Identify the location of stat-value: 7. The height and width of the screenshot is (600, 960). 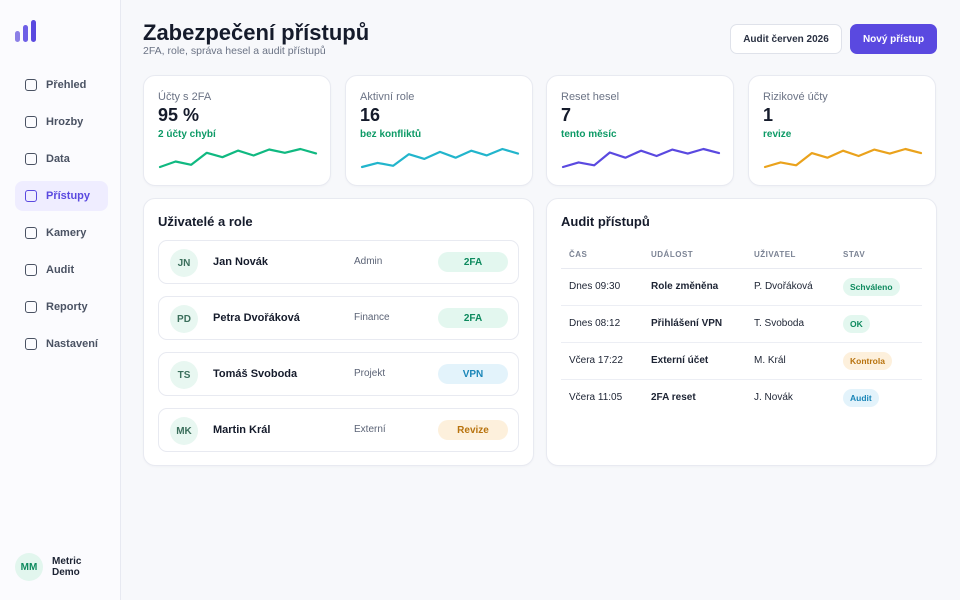
(566, 115).